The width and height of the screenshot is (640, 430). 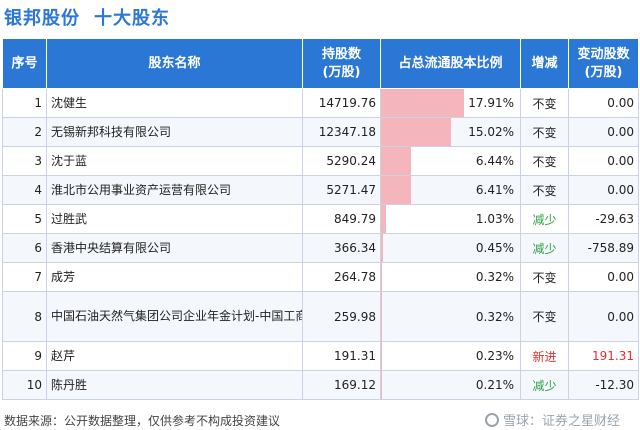 I want to click on ratio-value: 6.44%, so click(x=494, y=161).